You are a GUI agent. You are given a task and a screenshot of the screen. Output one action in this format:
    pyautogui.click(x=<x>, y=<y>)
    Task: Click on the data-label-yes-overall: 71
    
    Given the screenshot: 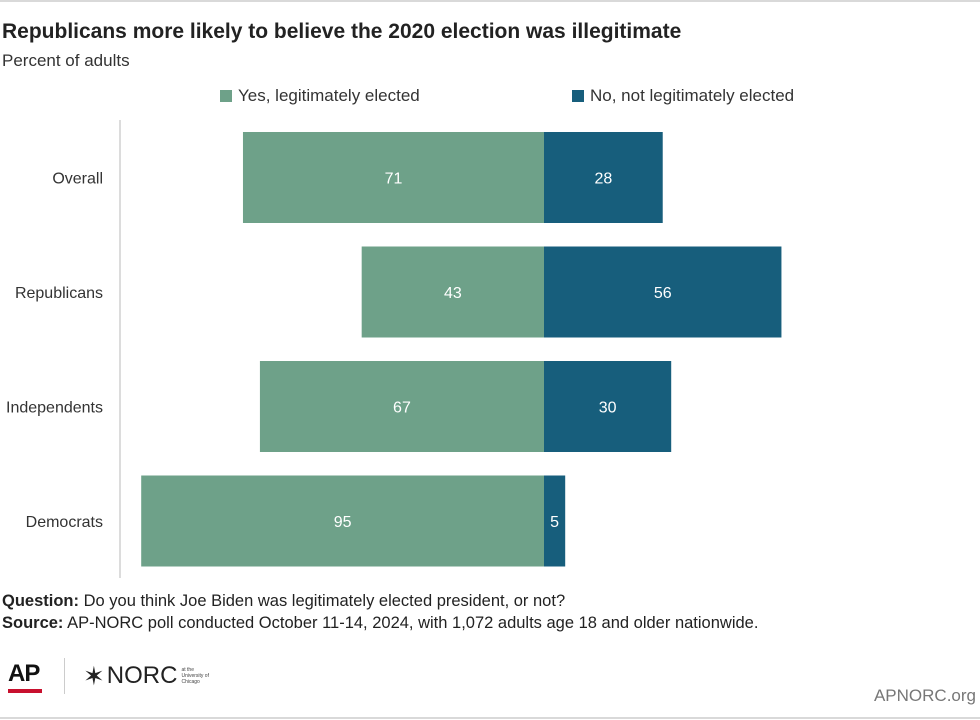 What is the action you would take?
    pyautogui.click(x=394, y=179)
    